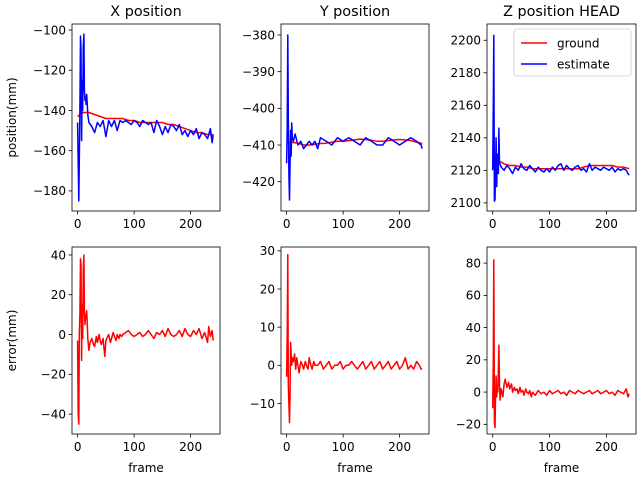 The image size is (640, 480). What do you see at coordinates (258, 145) in the screenshot?
I see `y-tick-label: −410` at bounding box center [258, 145].